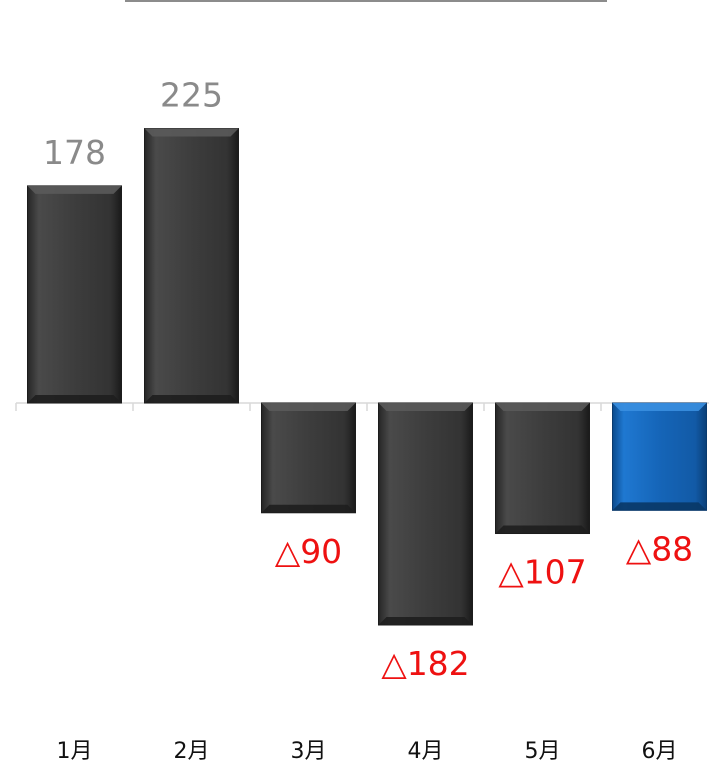  I want to click on category-label: 5月, so click(543, 750).